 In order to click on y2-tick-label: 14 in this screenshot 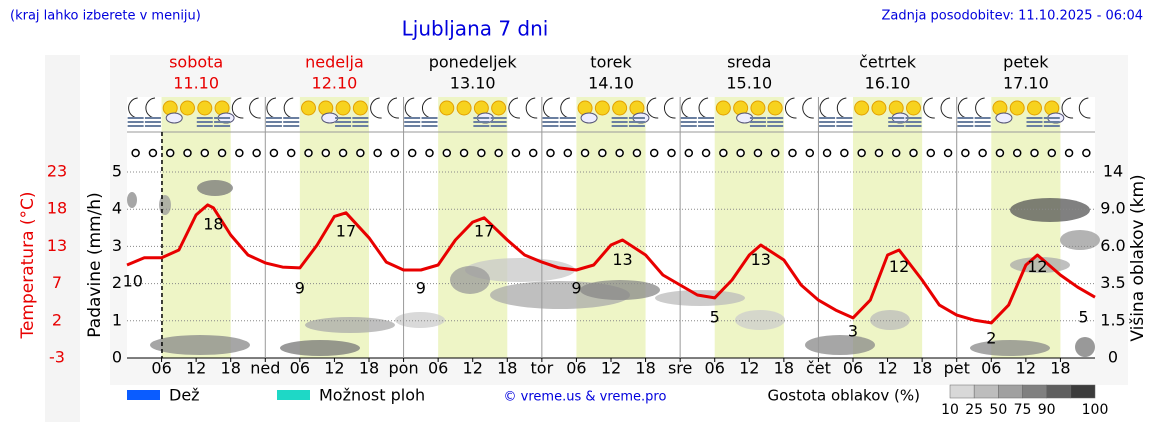, I will do `click(1113, 171)`.